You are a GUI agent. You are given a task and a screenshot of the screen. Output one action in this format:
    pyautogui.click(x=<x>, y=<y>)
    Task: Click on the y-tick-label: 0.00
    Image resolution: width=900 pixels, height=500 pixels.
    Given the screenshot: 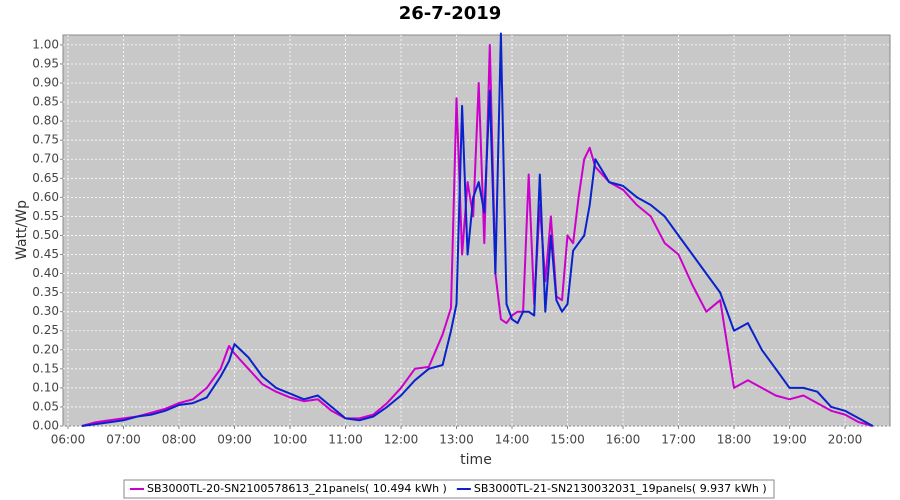 What is the action you would take?
    pyautogui.click(x=45, y=426)
    